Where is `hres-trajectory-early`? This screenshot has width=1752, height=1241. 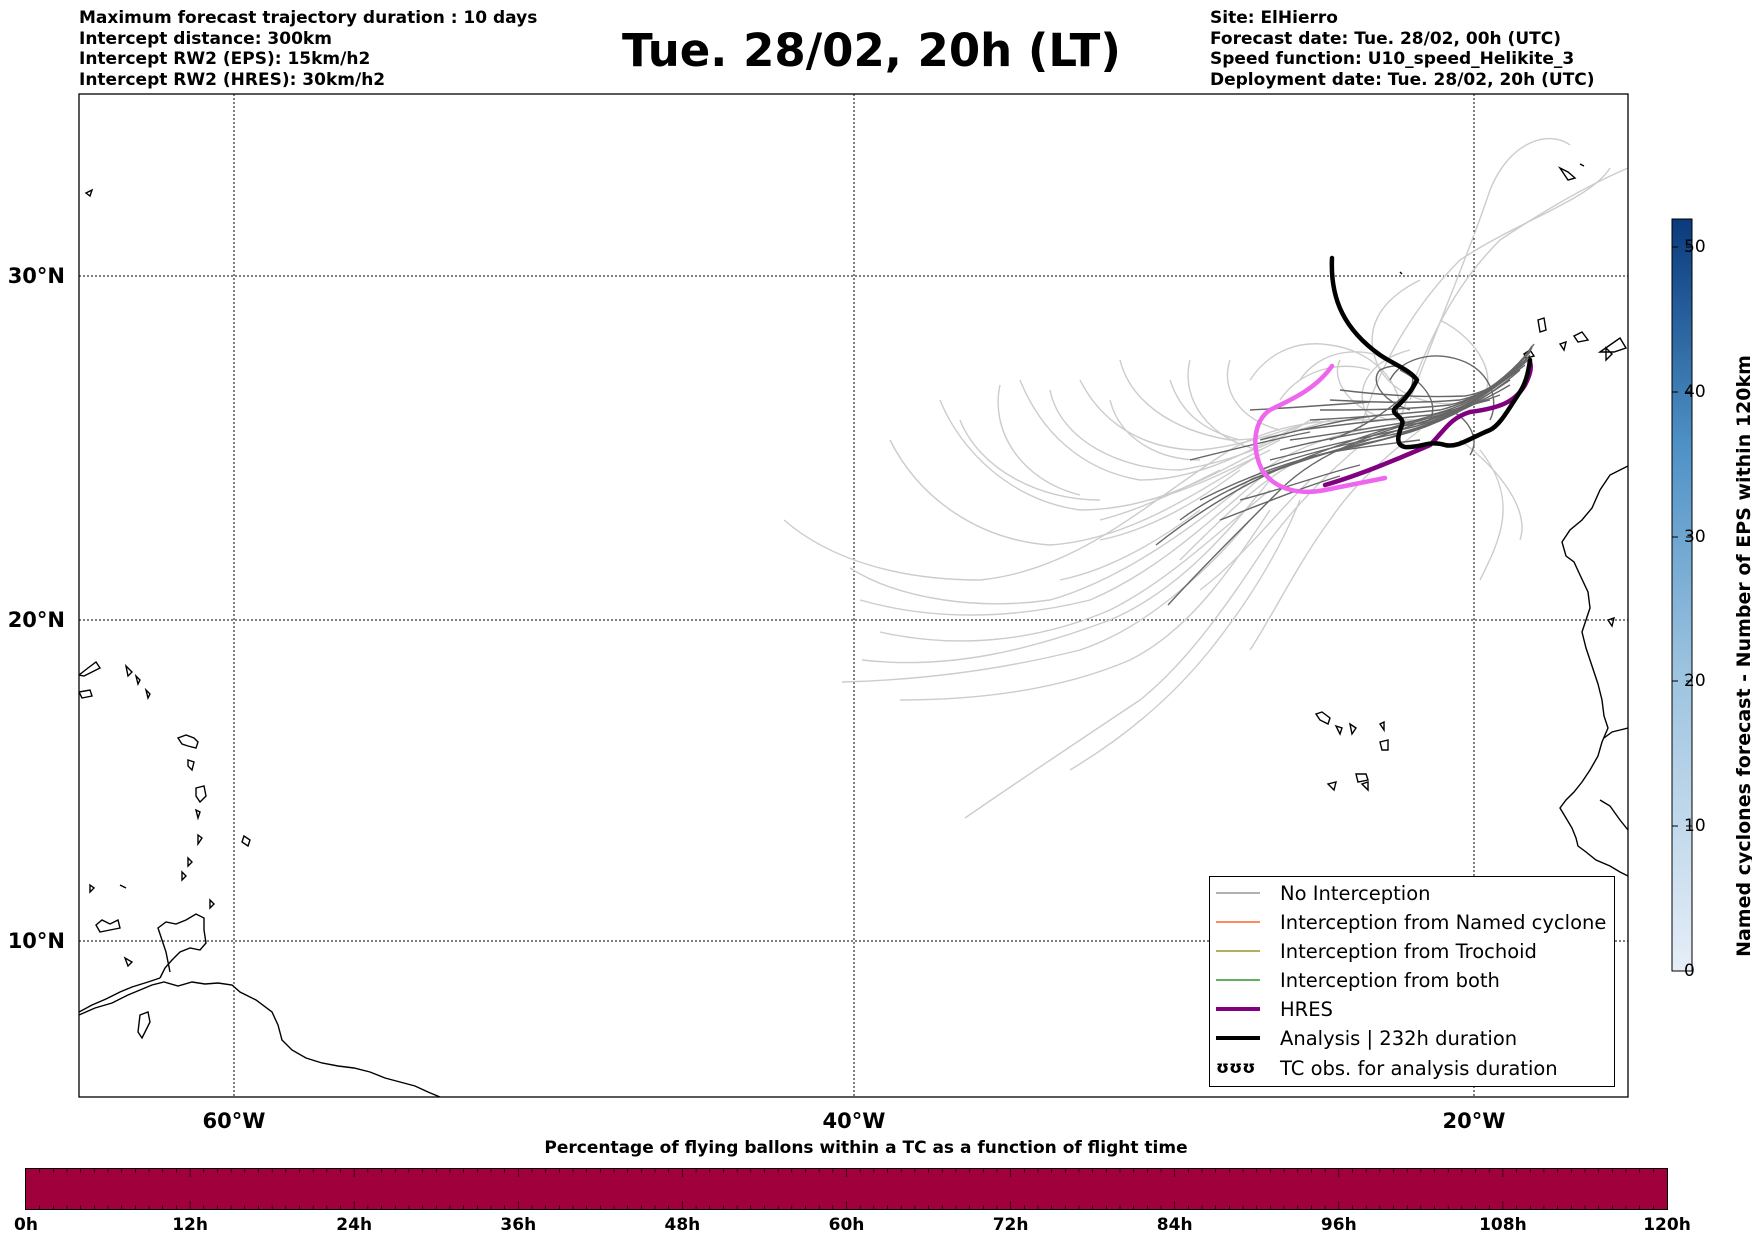 hres-trajectory-early is located at coordinates (1320, 429).